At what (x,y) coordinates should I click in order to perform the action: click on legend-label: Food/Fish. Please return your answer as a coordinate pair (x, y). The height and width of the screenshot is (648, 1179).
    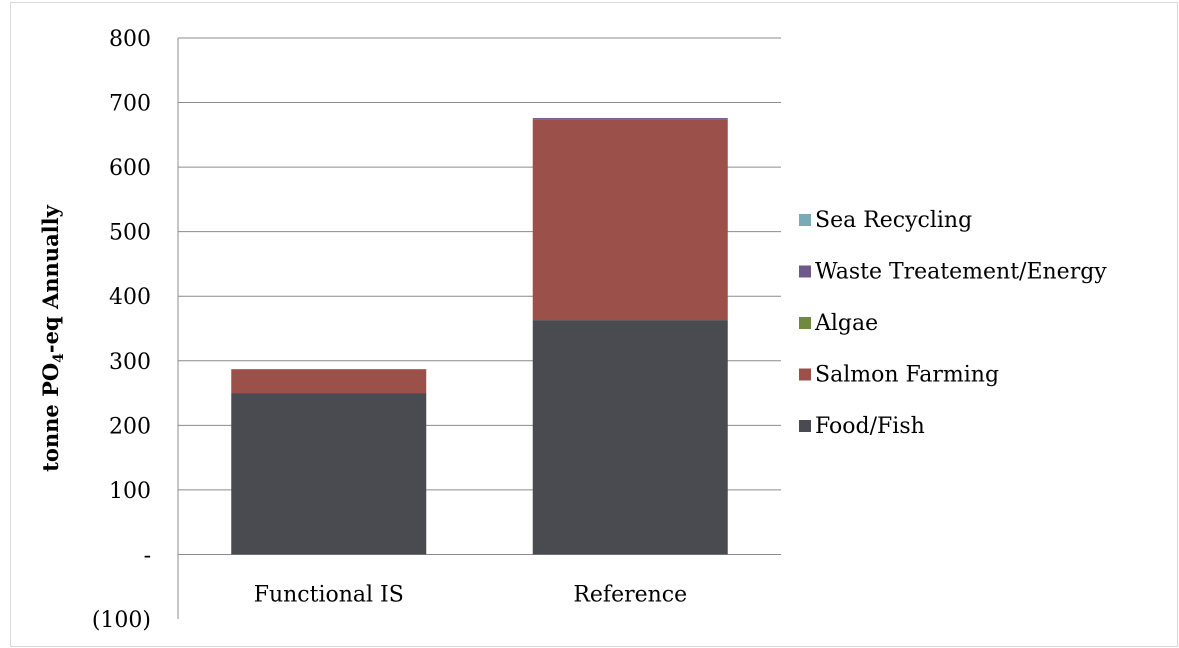
    Looking at the image, I should click on (870, 426).